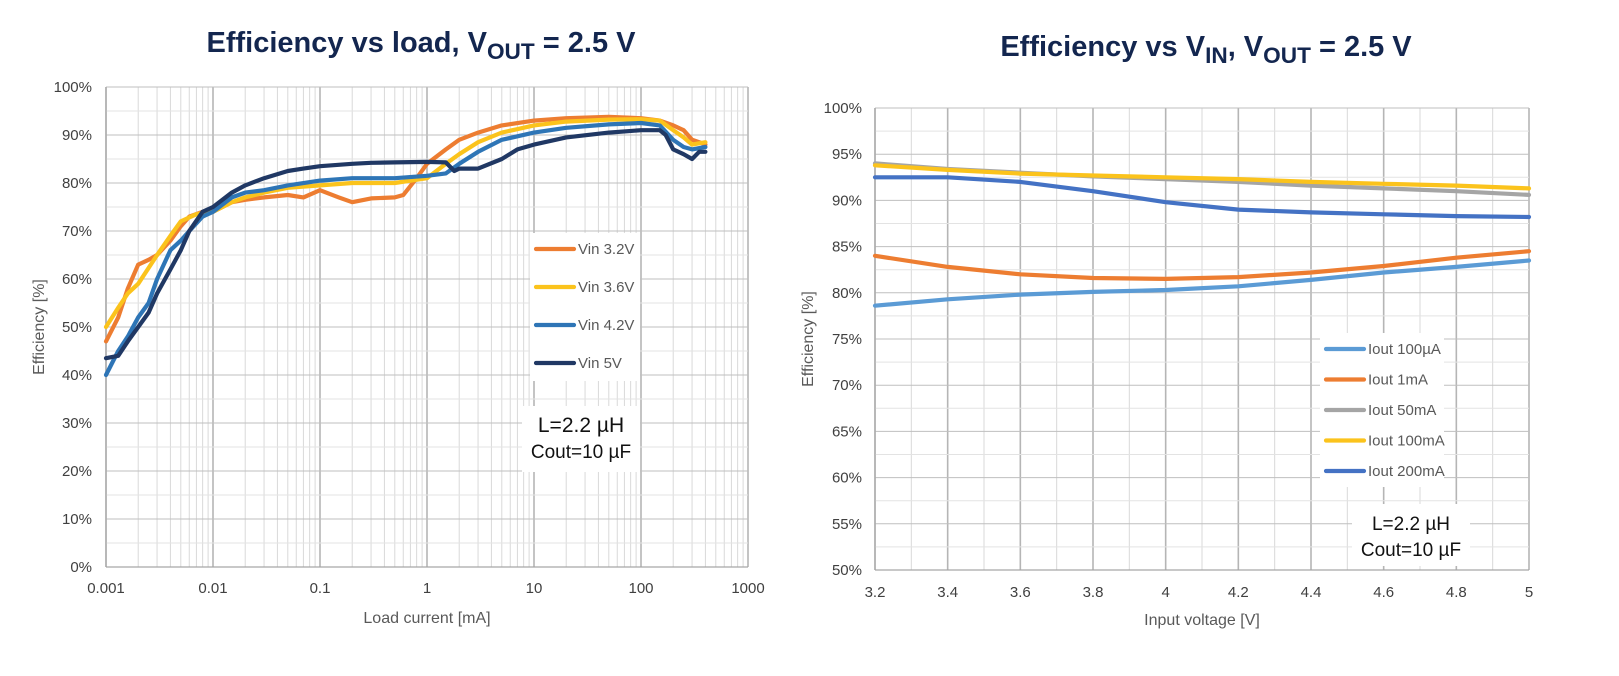  What do you see at coordinates (606, 325) in the screenshot?
I see `legend-label: Vin 4.2V` at bounding box center [606, 325].